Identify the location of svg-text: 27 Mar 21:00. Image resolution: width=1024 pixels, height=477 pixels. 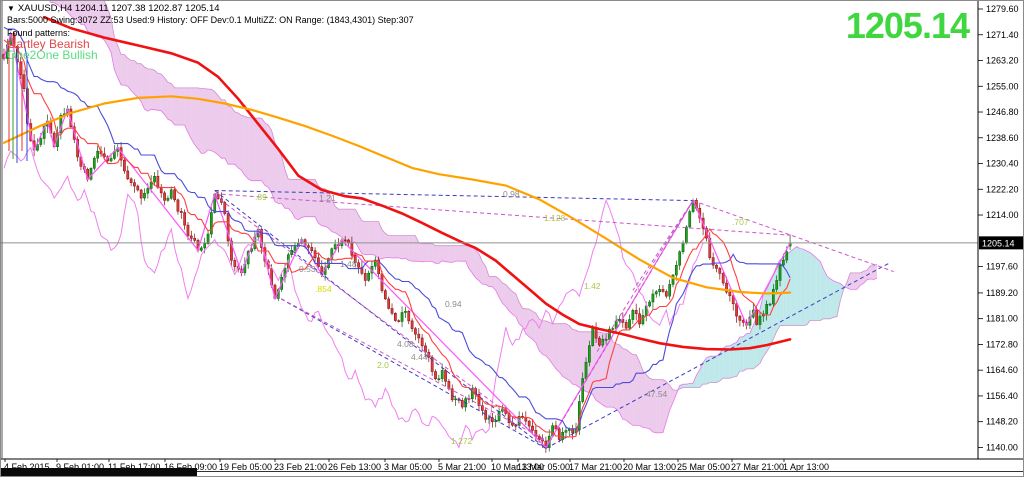
(757, 467).